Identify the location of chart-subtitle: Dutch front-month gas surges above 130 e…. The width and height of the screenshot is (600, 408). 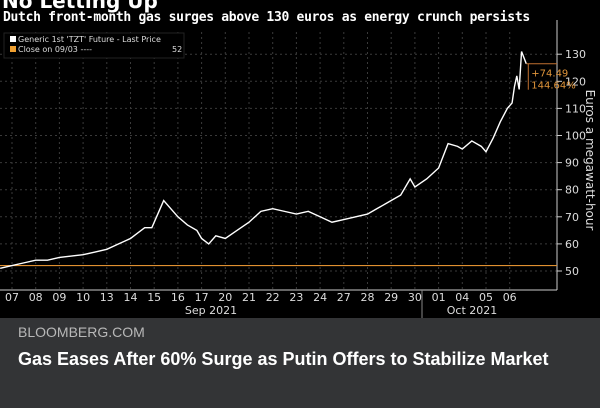
(266, 17).